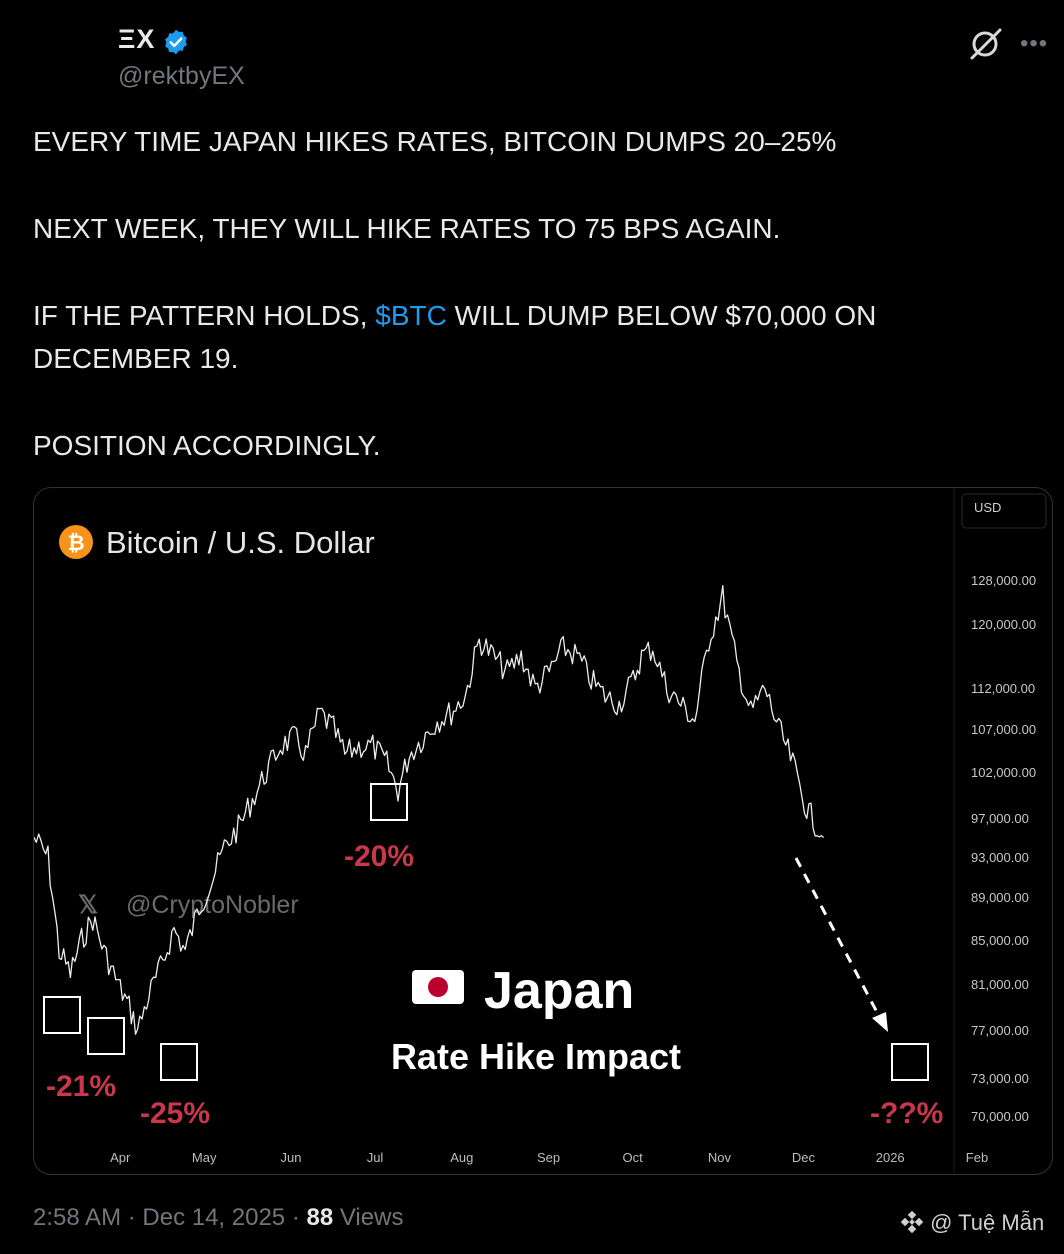  I want to click on x-tick-label: Apr, so click(120, 1157).